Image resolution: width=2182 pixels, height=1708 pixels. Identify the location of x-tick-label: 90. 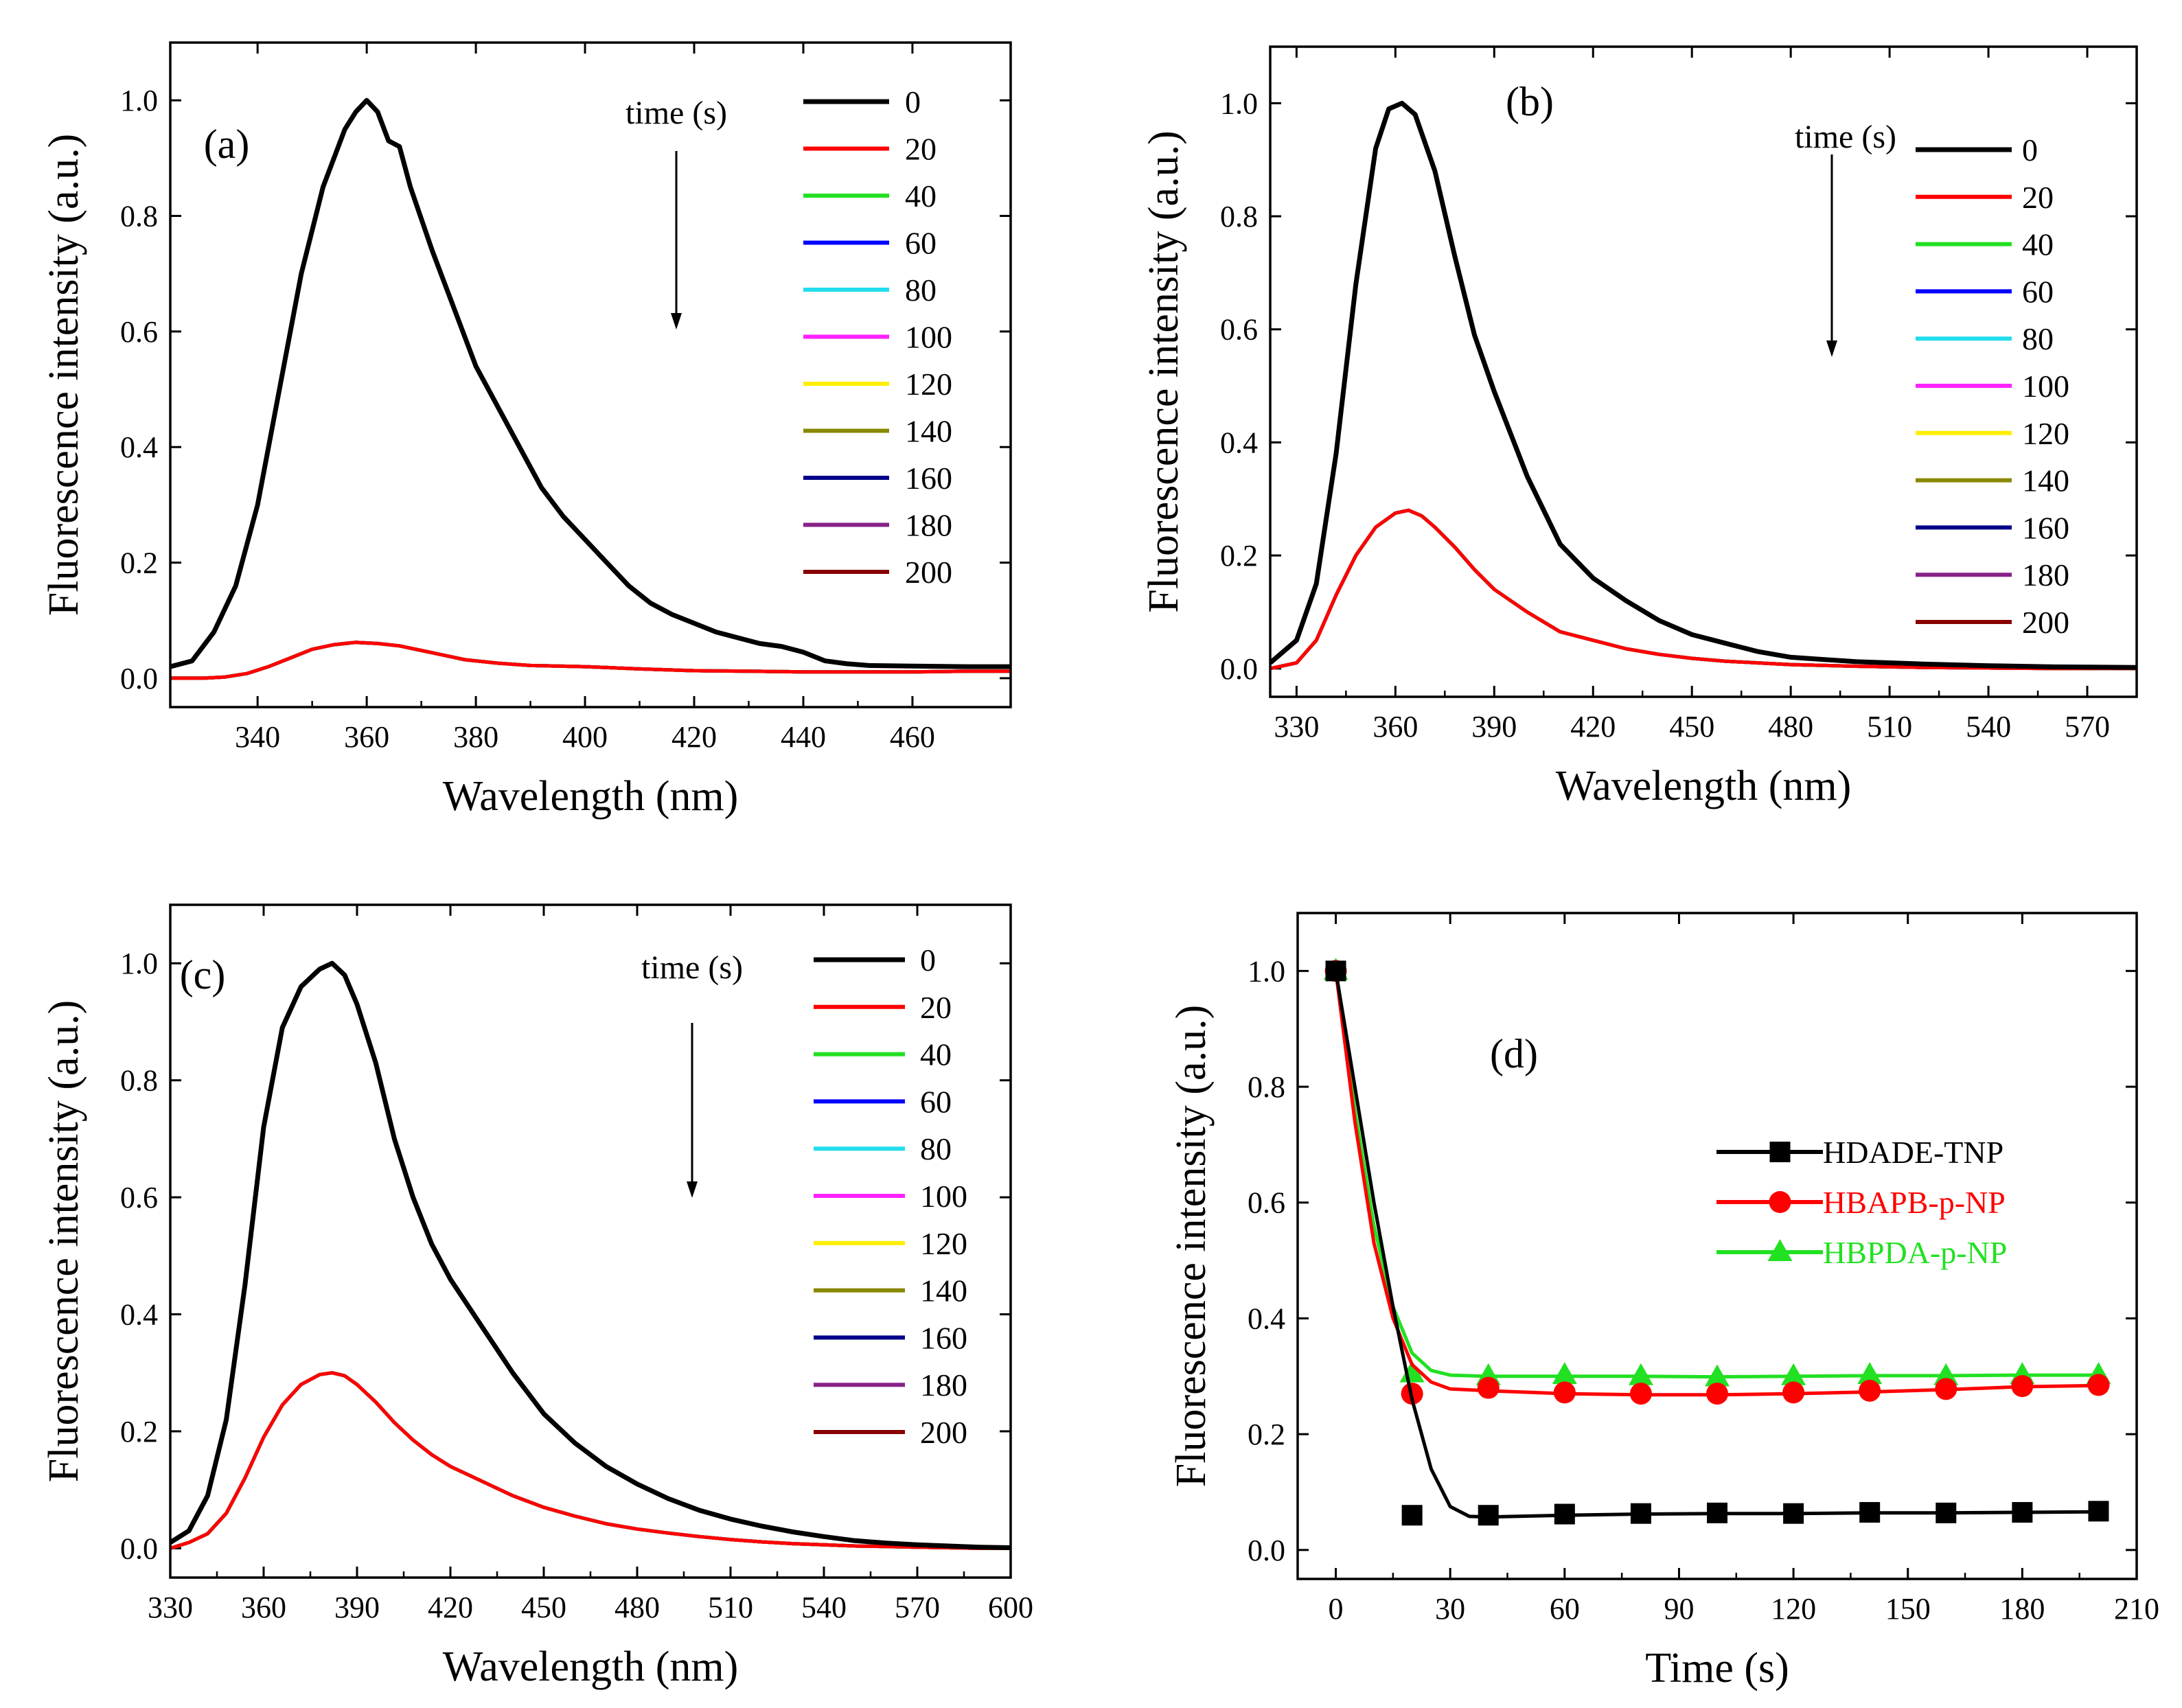
(1679, 1609).